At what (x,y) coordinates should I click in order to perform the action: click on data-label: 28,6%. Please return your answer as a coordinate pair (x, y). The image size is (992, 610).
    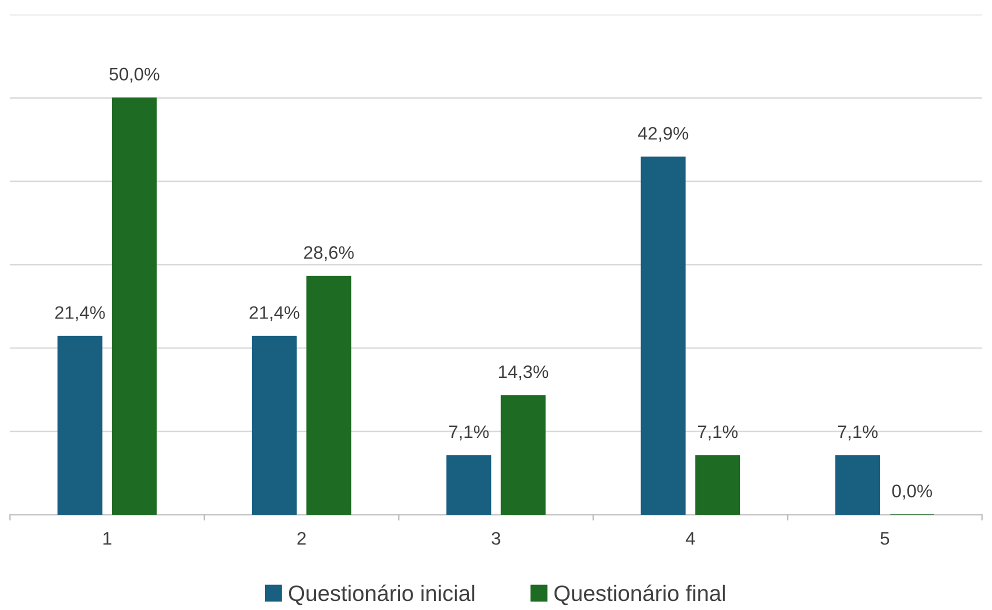
    Looking at the image, I should click on (329, 254).